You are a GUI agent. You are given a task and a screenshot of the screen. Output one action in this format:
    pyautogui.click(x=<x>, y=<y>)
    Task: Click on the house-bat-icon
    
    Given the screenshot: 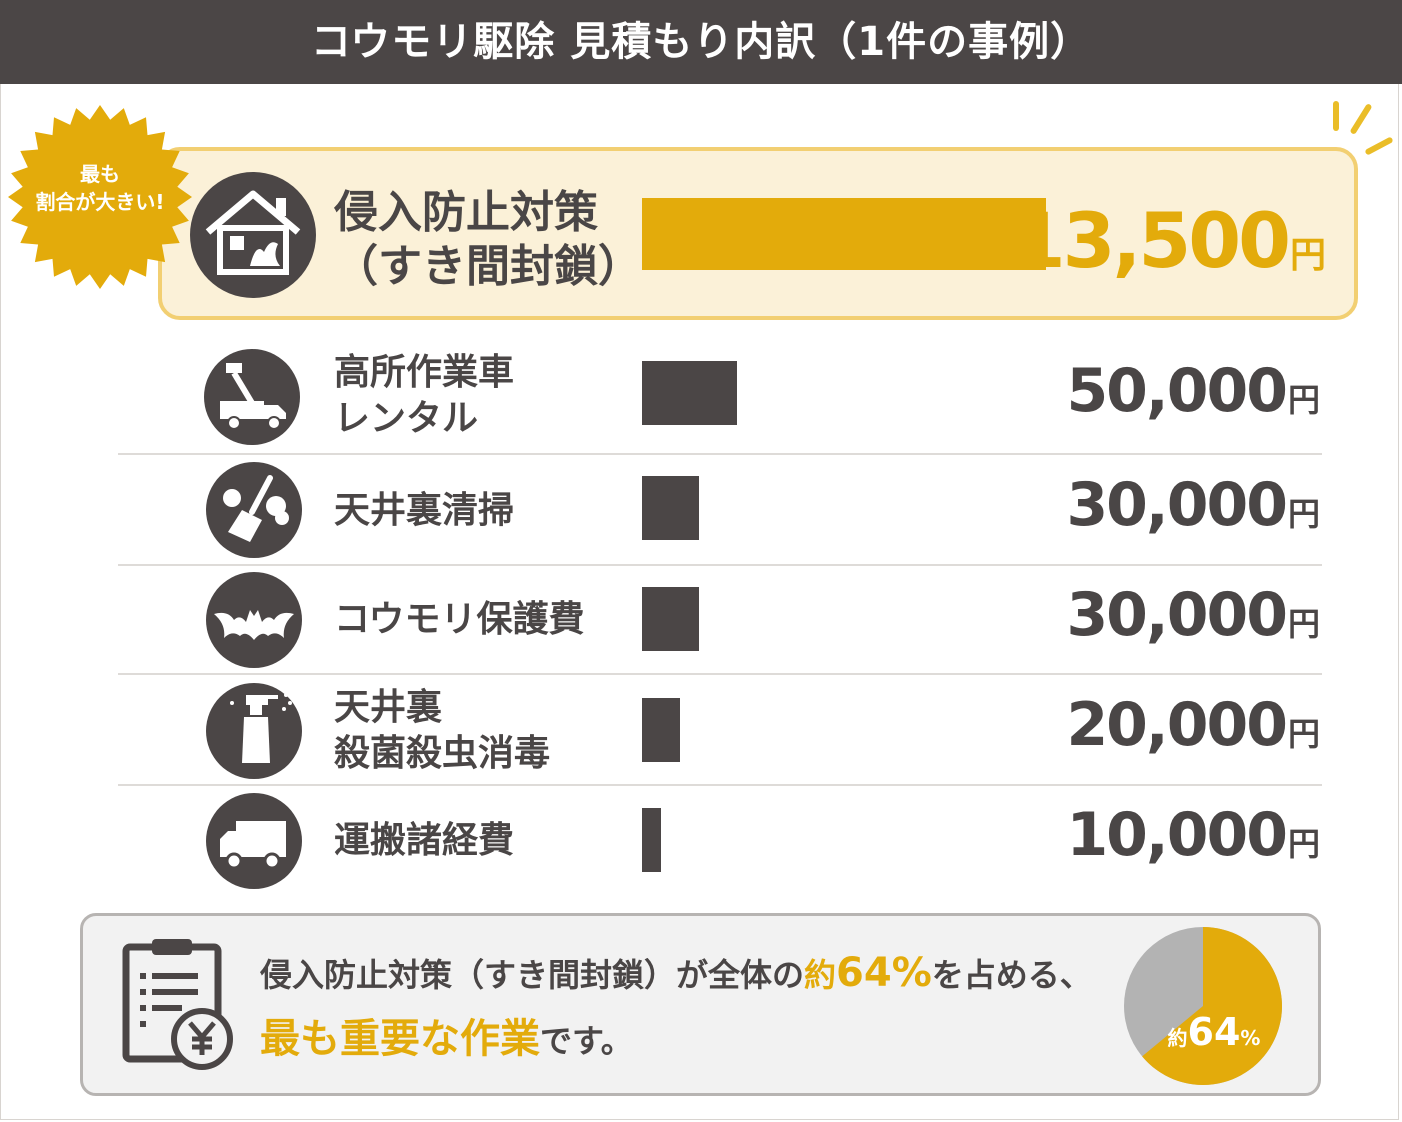 What is the action you would take?
    pyautogui.click(x=253, y=235)
    